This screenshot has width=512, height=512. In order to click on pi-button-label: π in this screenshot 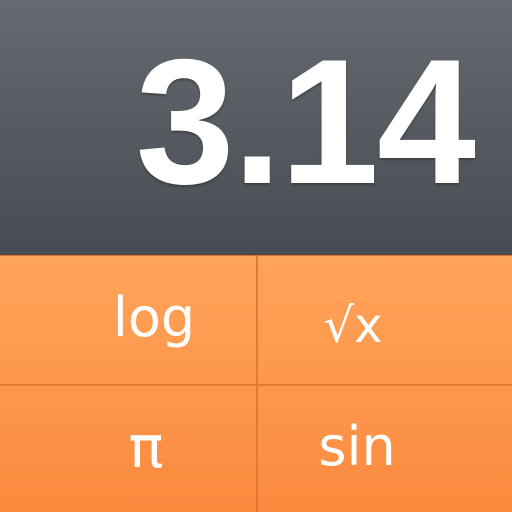, I will do `click(146, 447)`.